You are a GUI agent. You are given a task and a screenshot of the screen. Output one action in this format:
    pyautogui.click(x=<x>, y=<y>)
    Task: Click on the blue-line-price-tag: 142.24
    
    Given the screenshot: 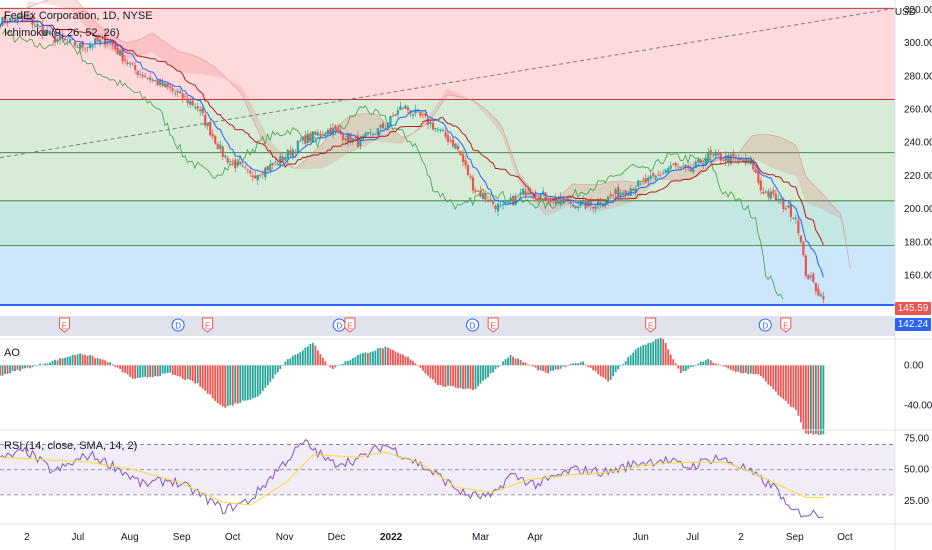 What is the action you would take?
    pyautogui.click(x=913, y=324)
    